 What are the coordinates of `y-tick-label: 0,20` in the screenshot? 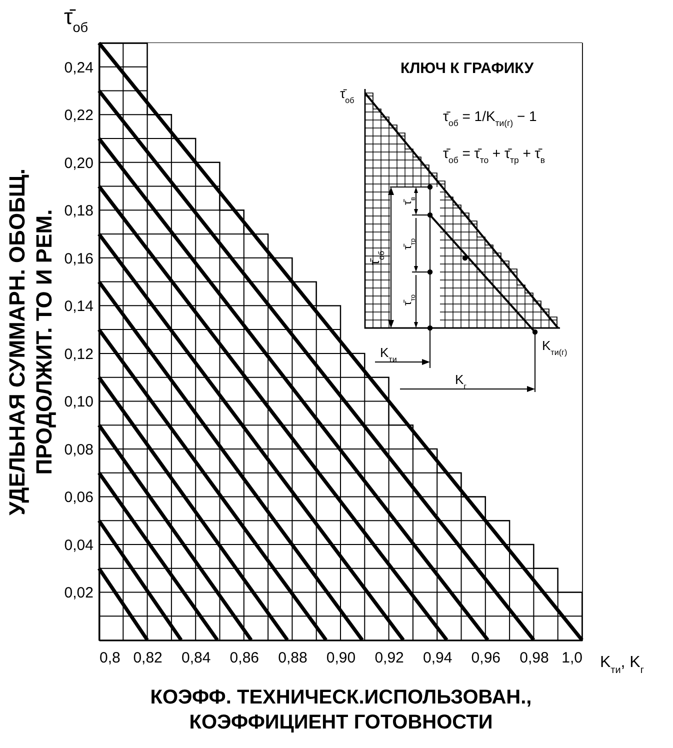 It's located at (79, 163).